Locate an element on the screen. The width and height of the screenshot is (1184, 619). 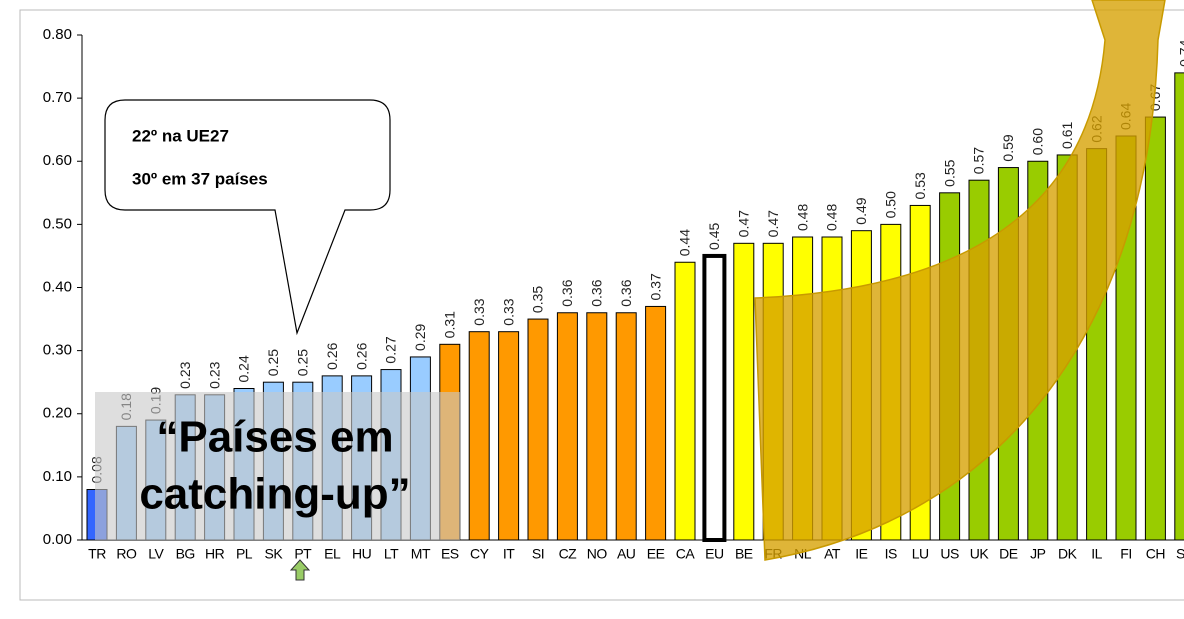
x-tick-label: PT is located at coordinates (303, 554).